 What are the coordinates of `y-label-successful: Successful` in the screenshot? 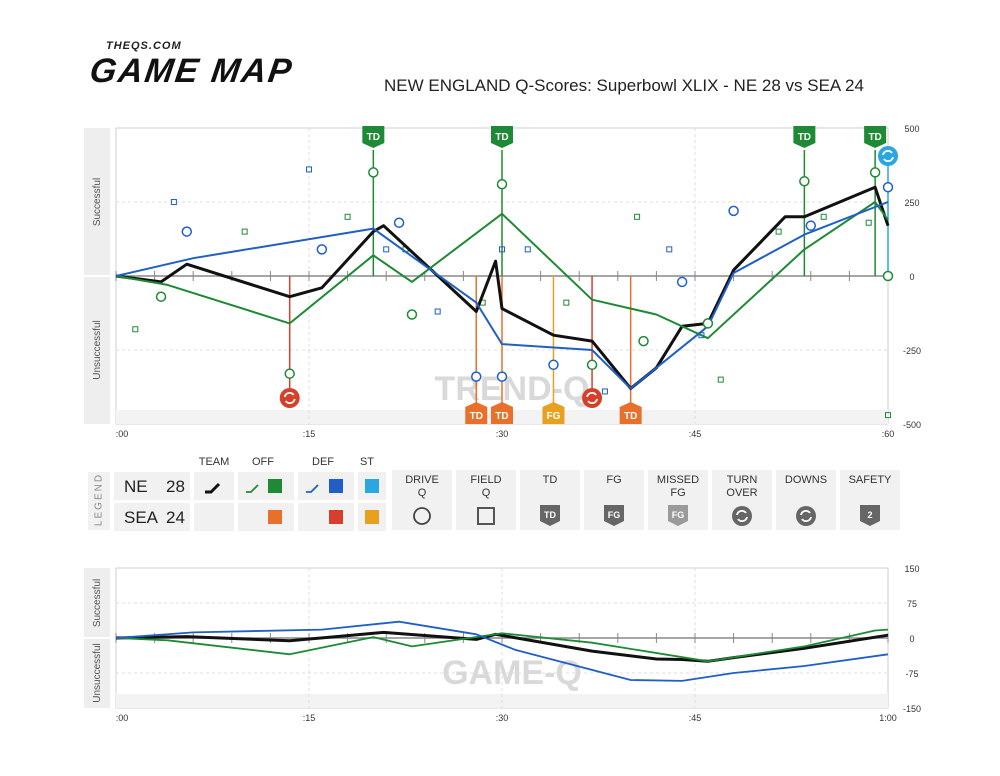 It's located at (97, 202).